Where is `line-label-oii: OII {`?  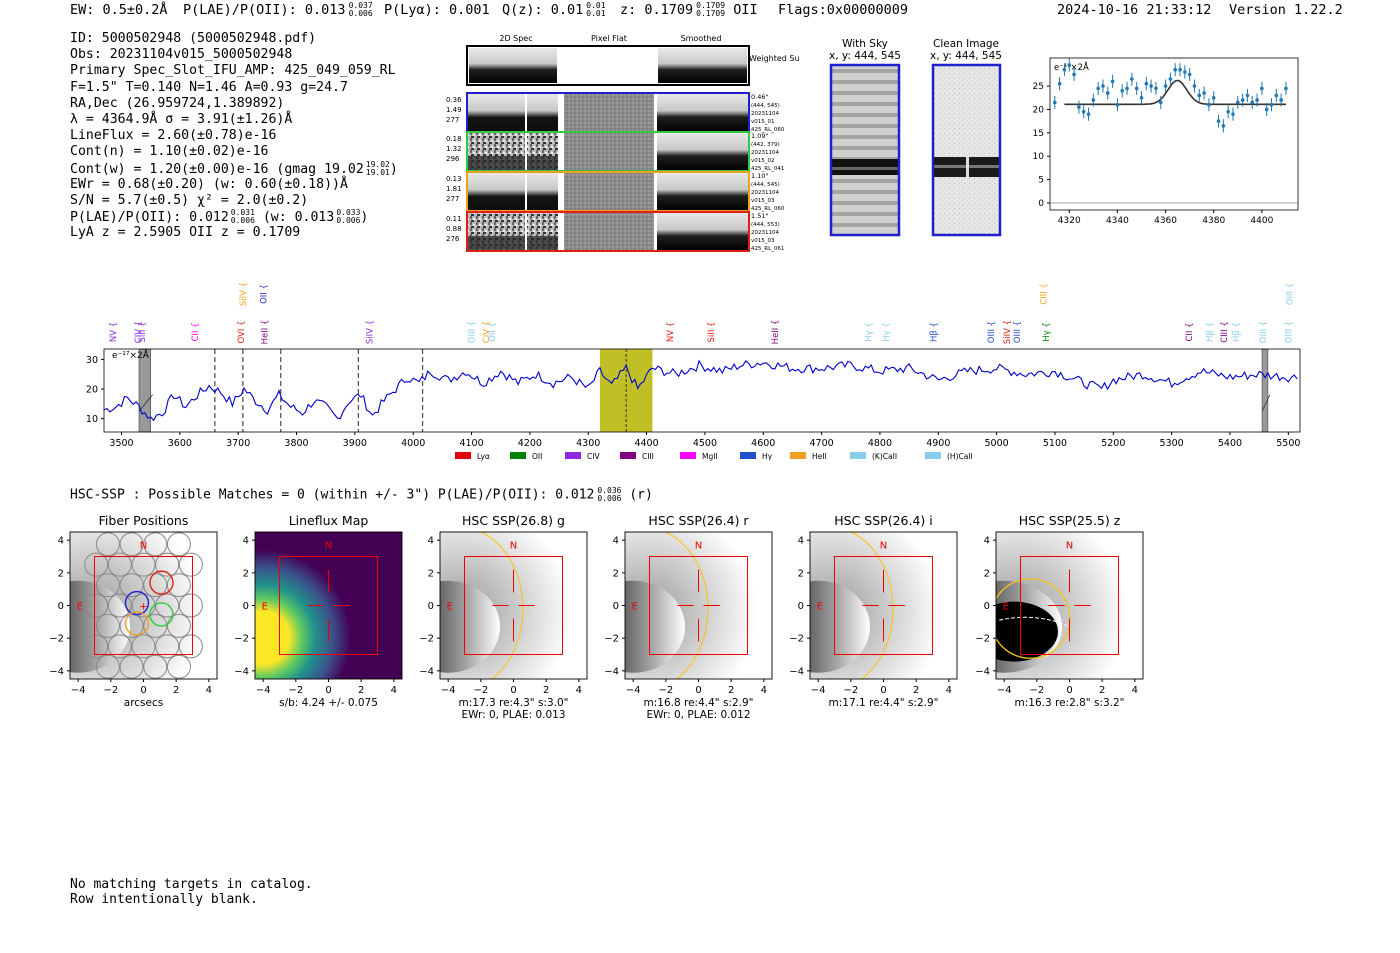
line-label-oii: OII { is located at coordinates (493, 332).